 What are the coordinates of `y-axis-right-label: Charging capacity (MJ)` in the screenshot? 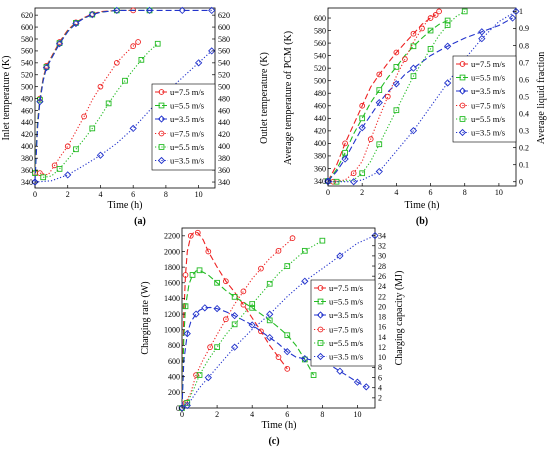 It's located at (399, 318).